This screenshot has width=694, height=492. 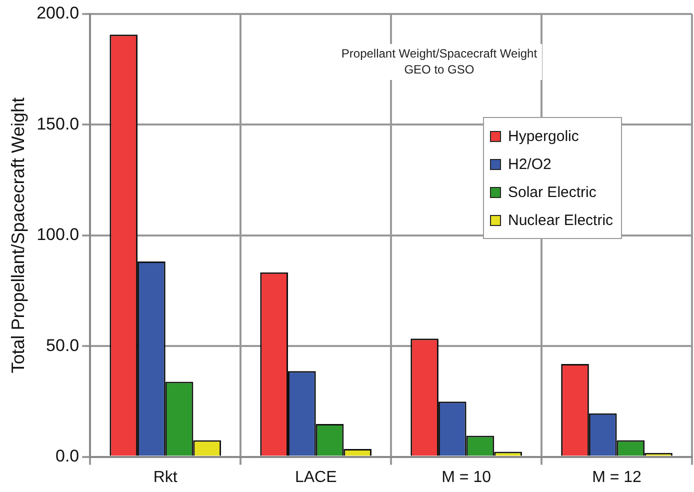 I want to click on y-tick-label: 100.0, so click(x=58, y=234).